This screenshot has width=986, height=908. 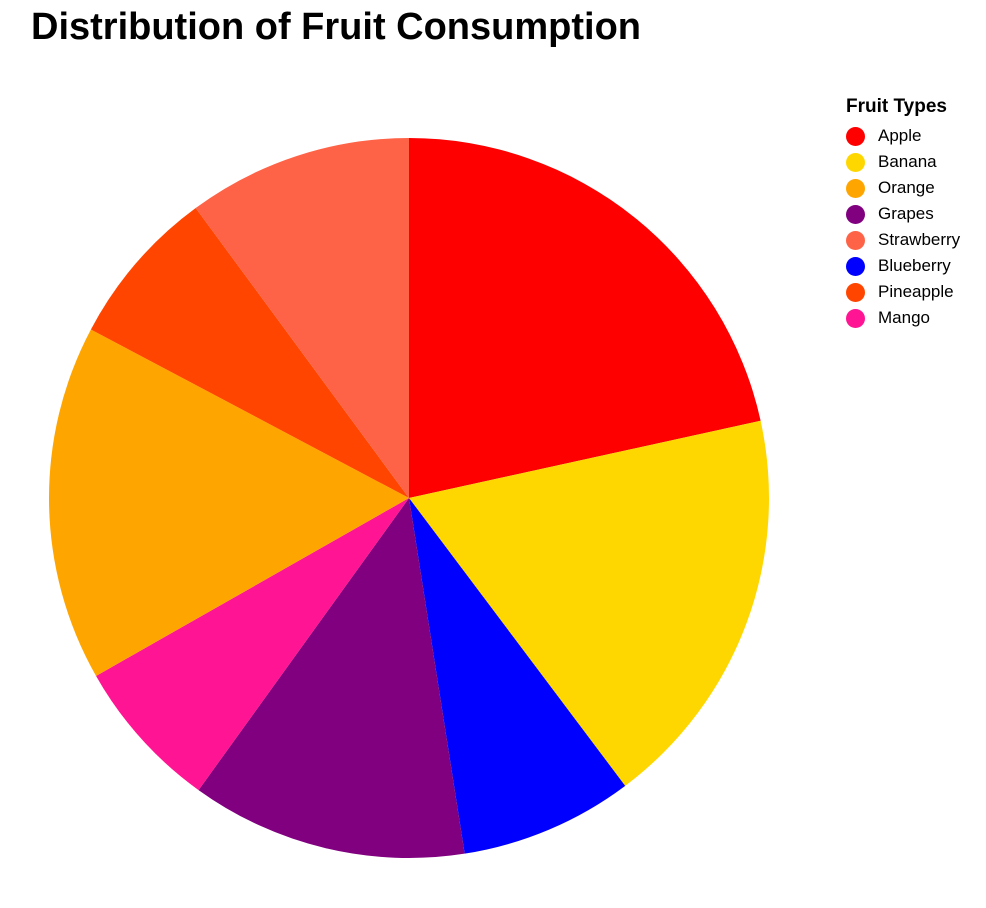 What do you see at coordinates (896, 106) in the screenshot?
I see `legend-title: Fruit Types` at bounding box center [896, 106].